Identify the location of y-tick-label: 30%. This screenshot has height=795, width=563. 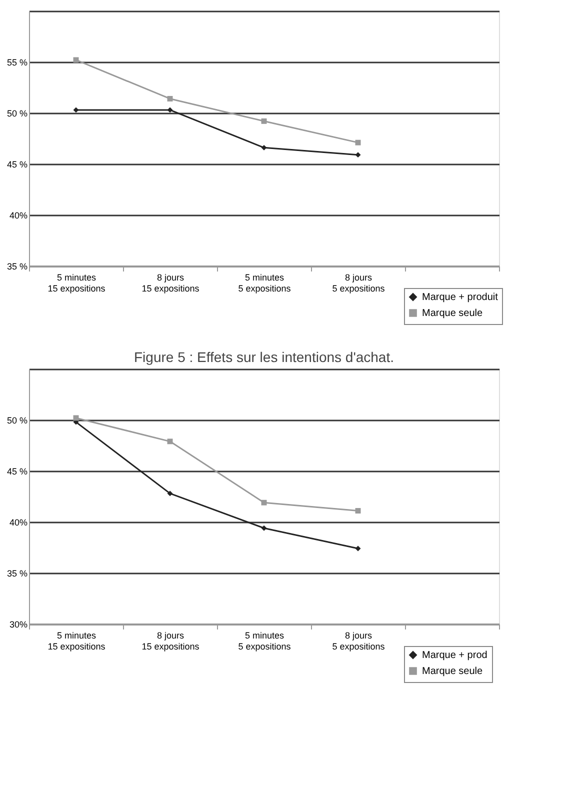
(18, 625).